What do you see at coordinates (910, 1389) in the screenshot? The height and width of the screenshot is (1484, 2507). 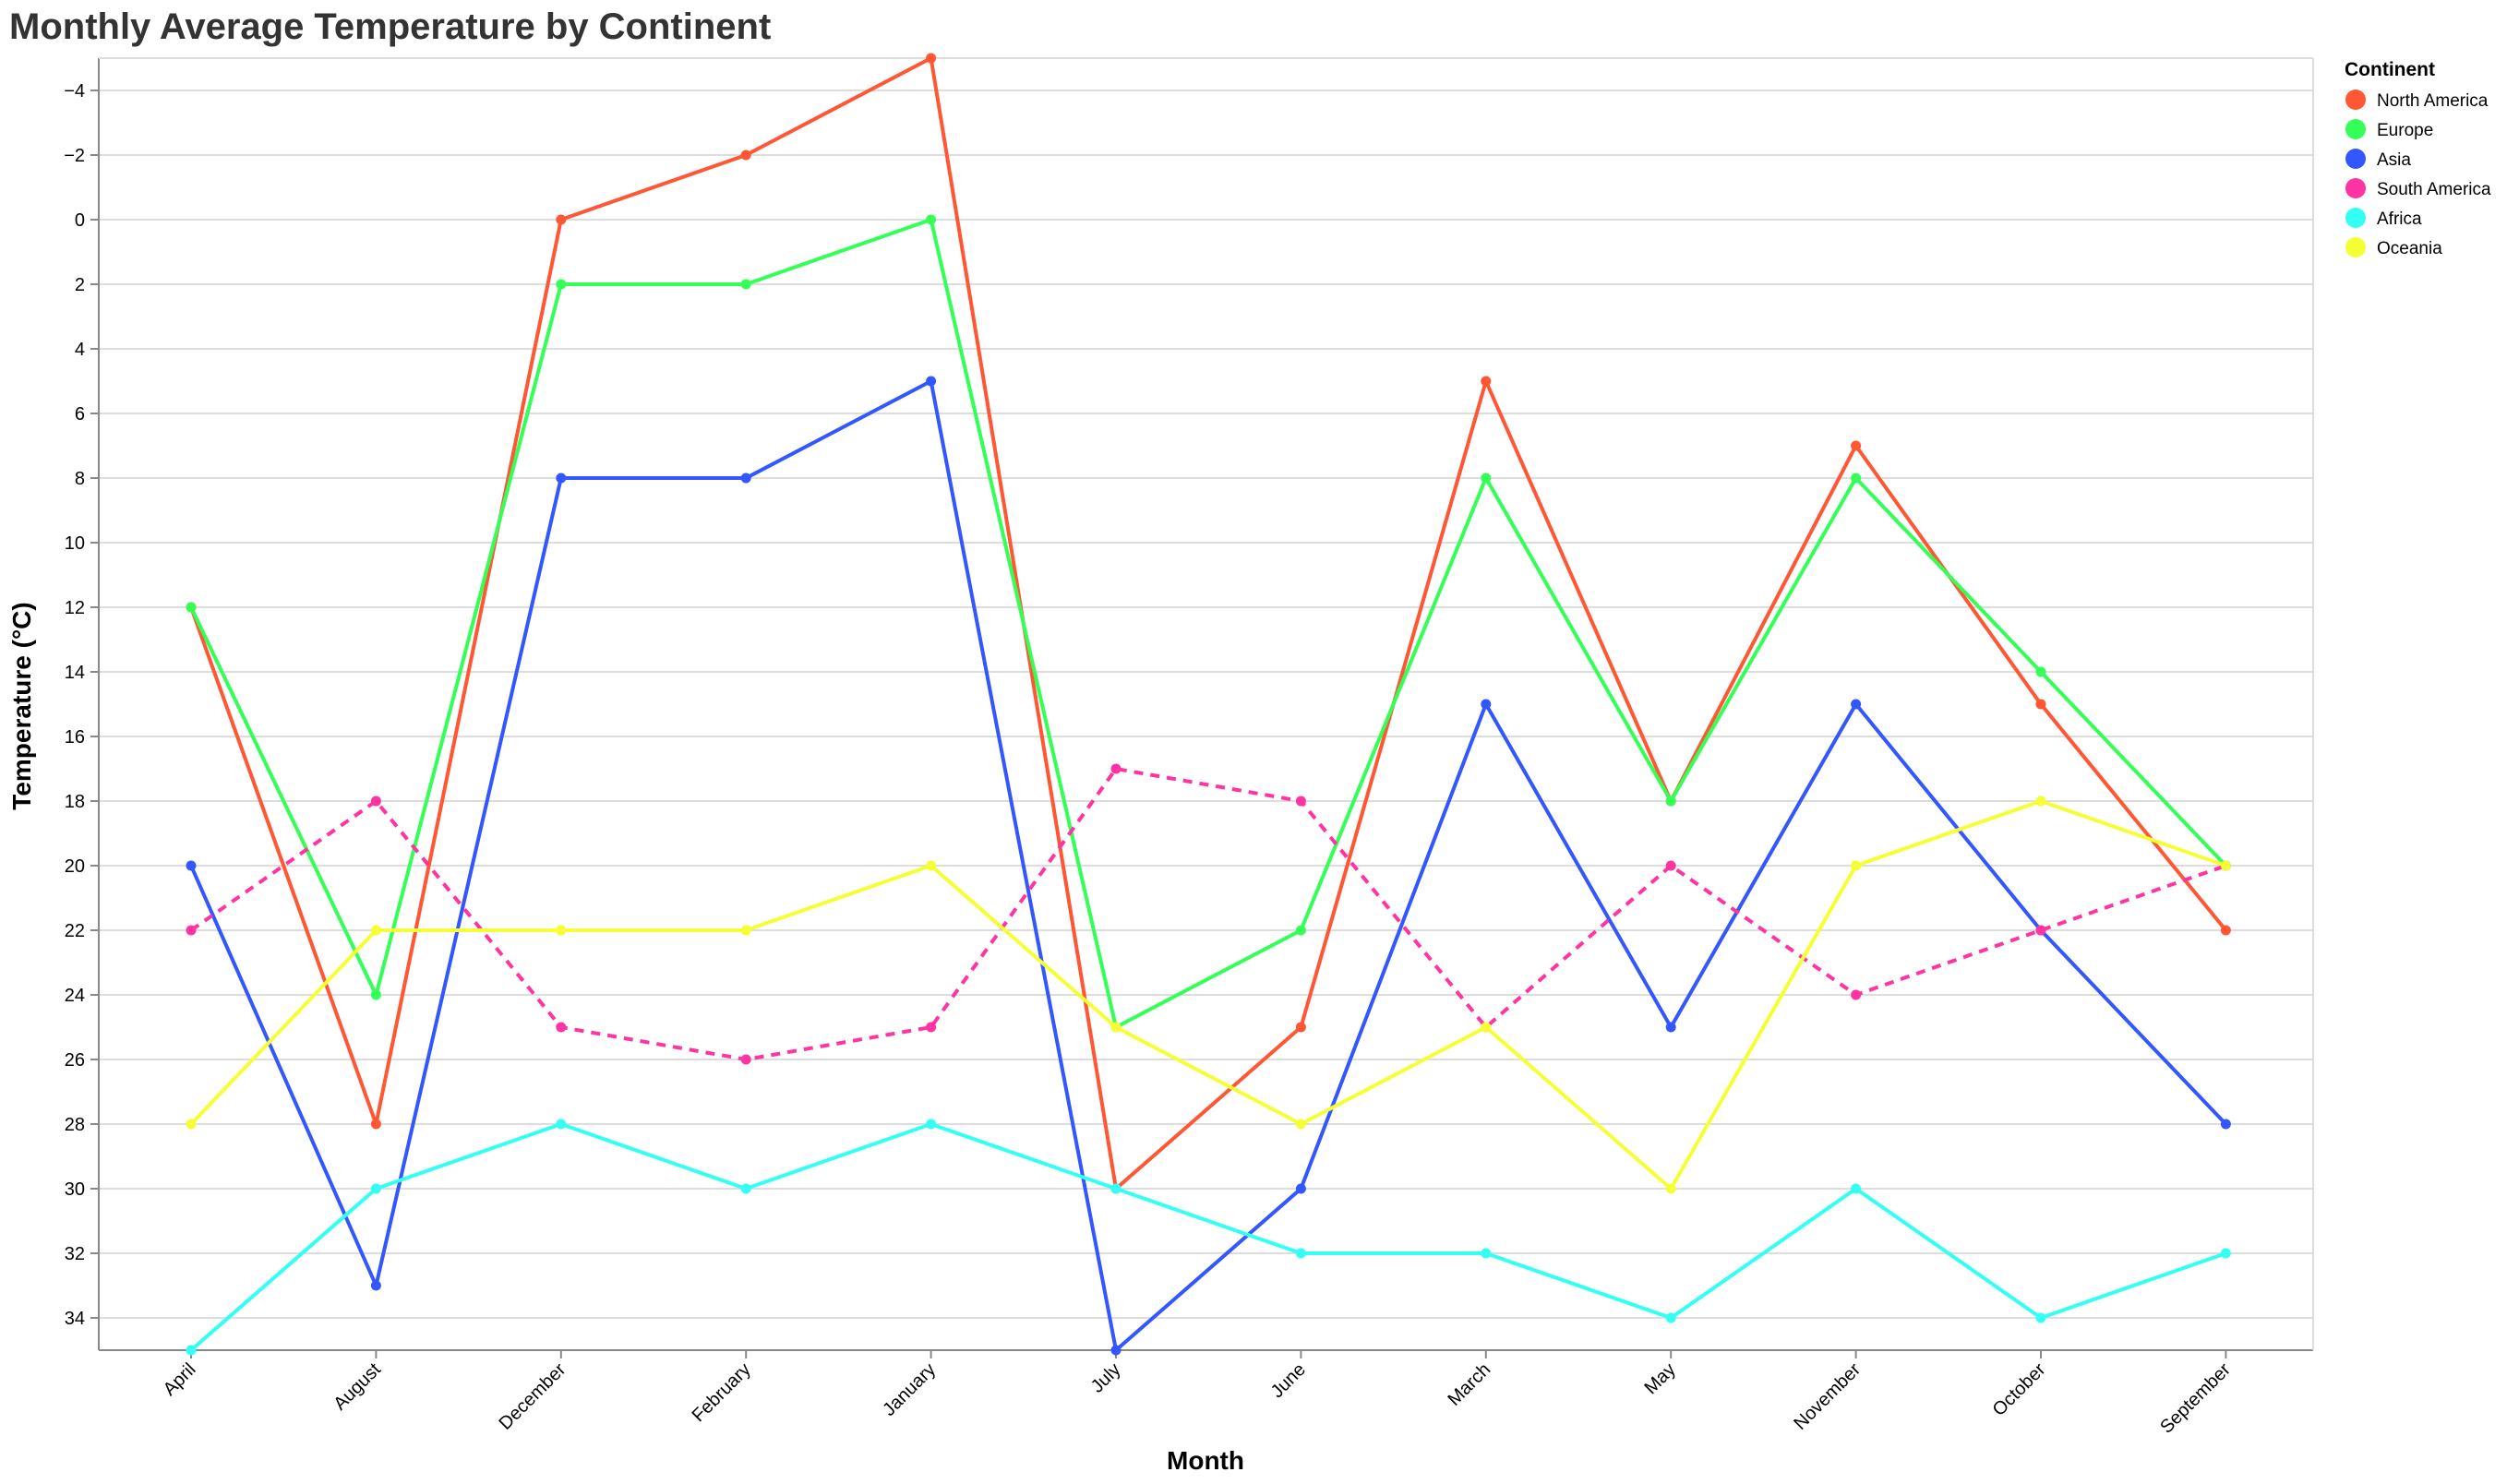 I see `x-tick-label: January` at bounding box center [910, 1389].